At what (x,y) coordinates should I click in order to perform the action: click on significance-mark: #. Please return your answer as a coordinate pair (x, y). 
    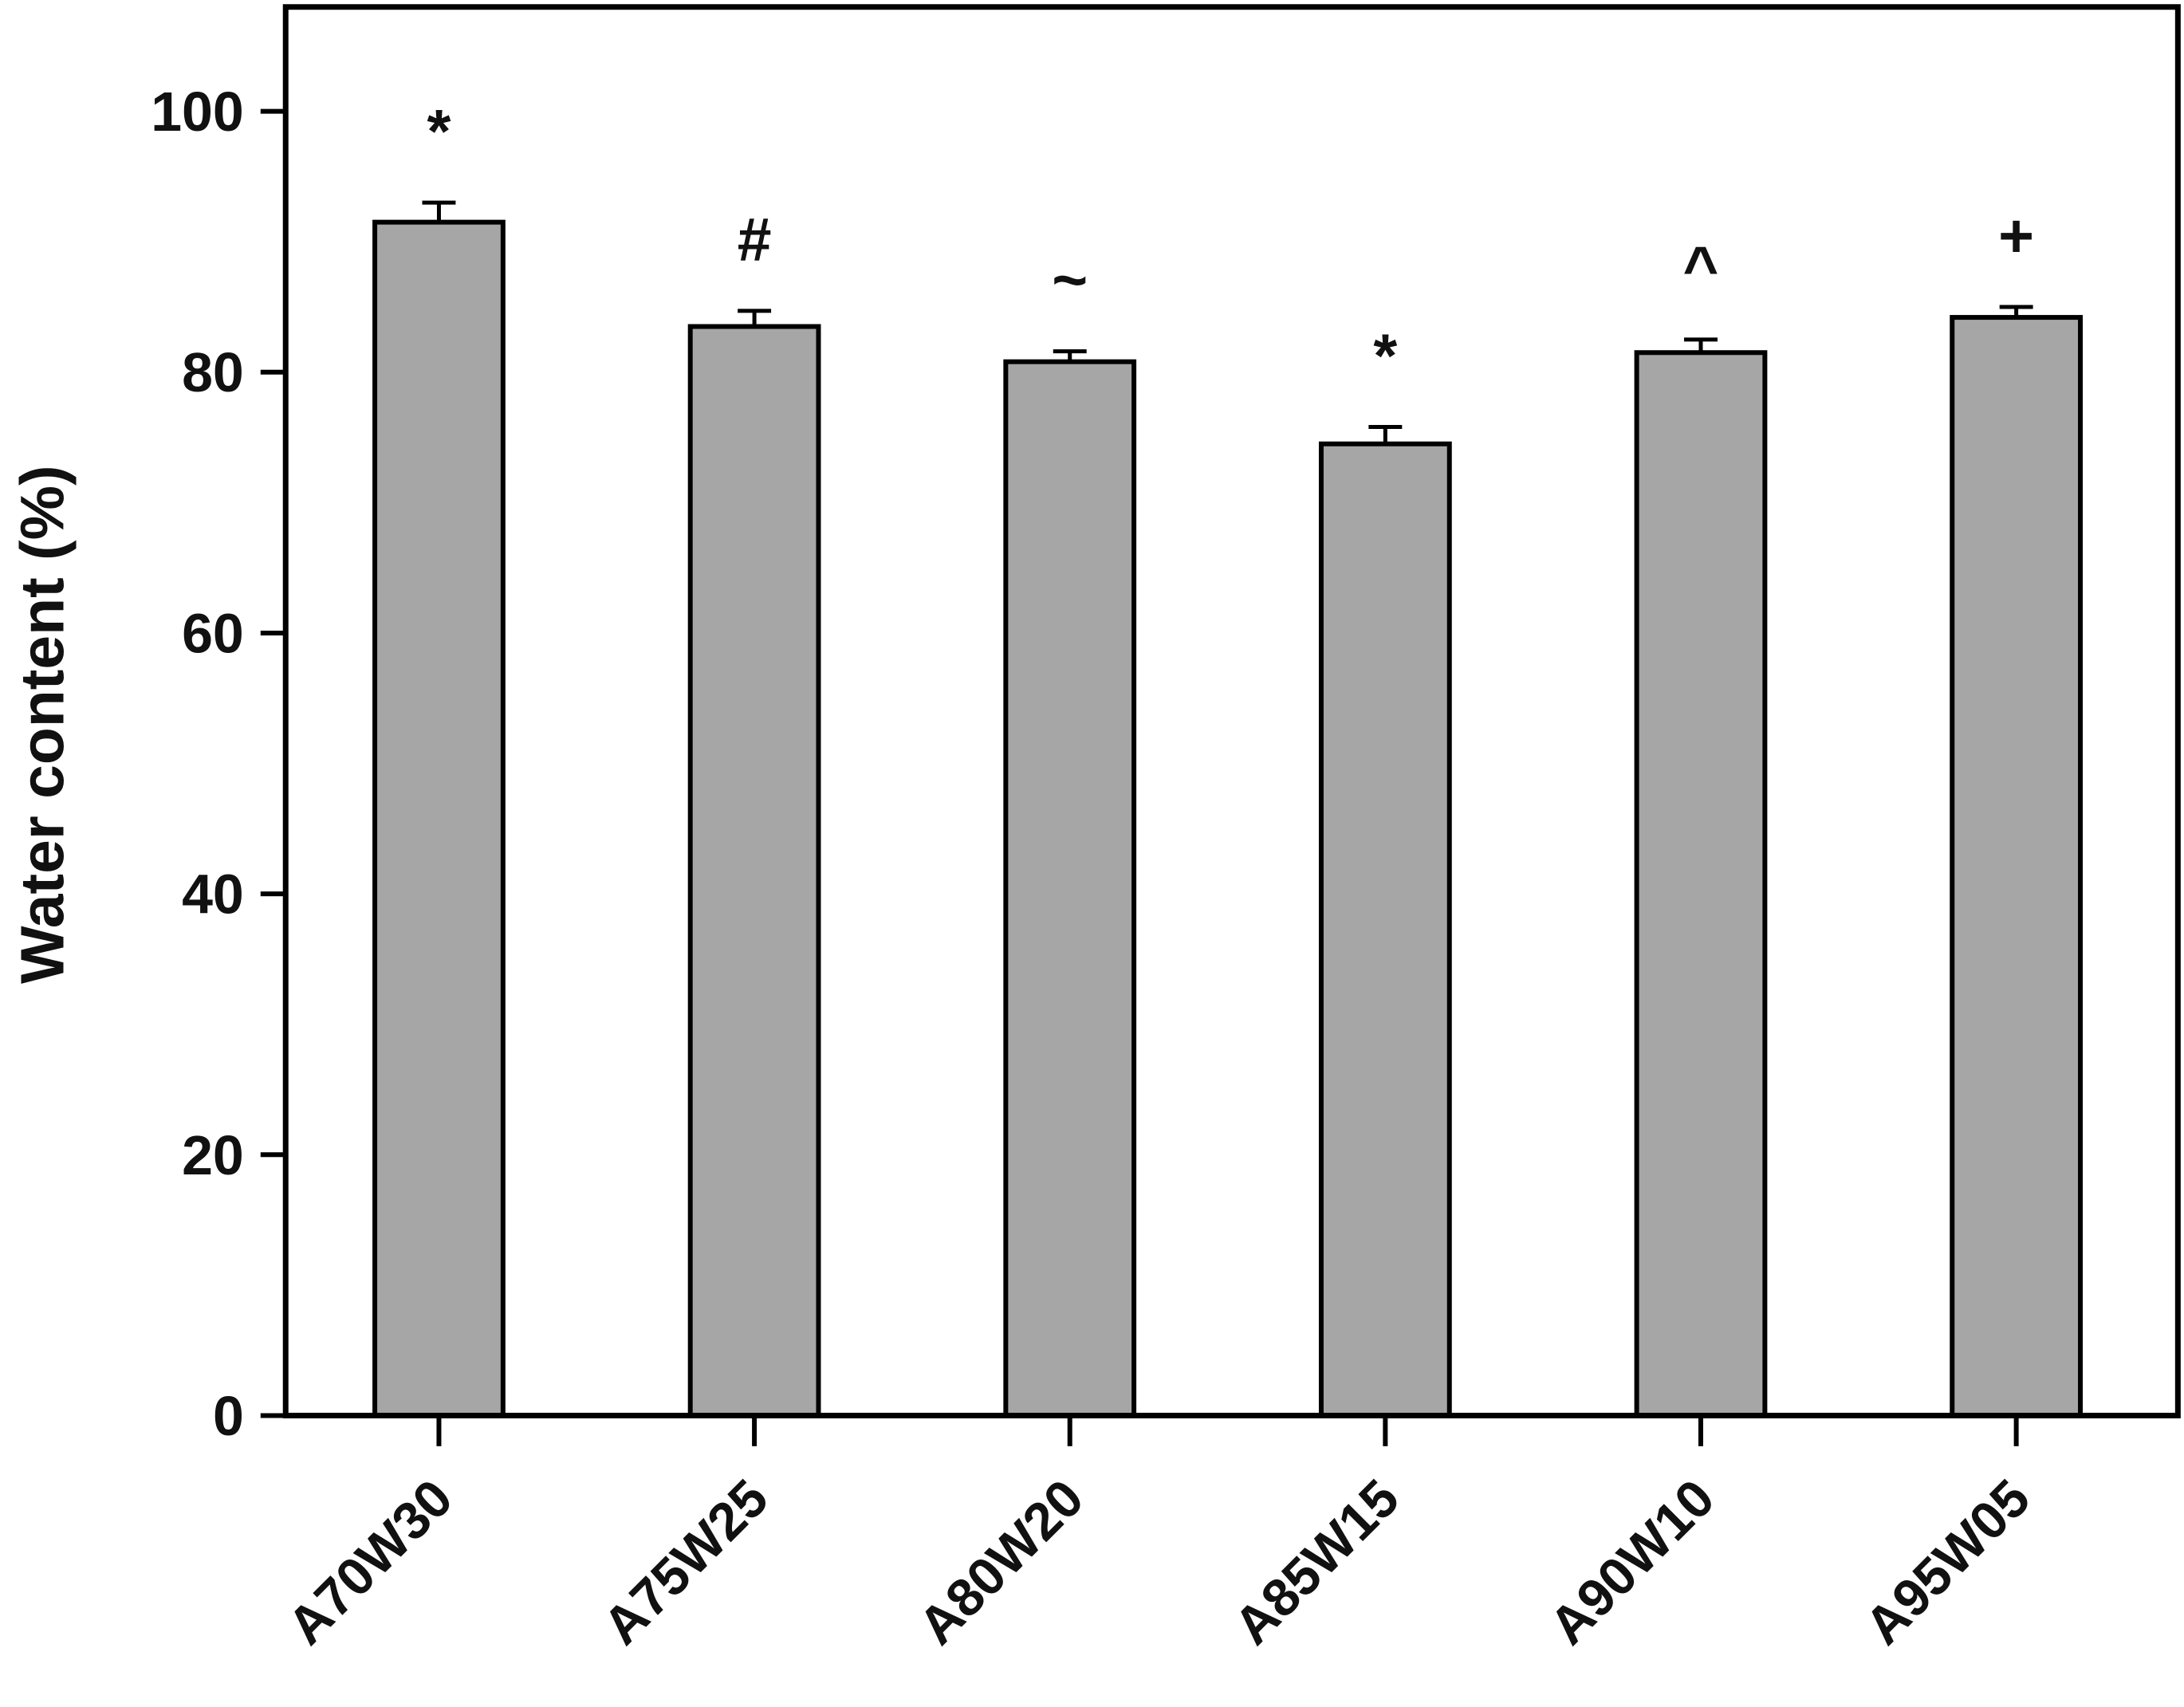
    Looking at the image, I should click on (755, 240).